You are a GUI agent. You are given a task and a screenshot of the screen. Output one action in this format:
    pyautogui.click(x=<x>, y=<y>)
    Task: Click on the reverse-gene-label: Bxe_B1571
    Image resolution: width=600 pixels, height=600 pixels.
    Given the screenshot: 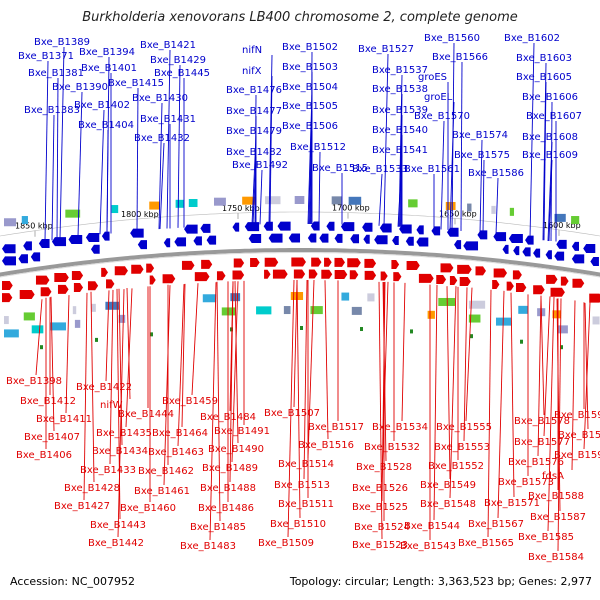 What is the action you would take?
    pyautogui.click(x=512, y=503)
    